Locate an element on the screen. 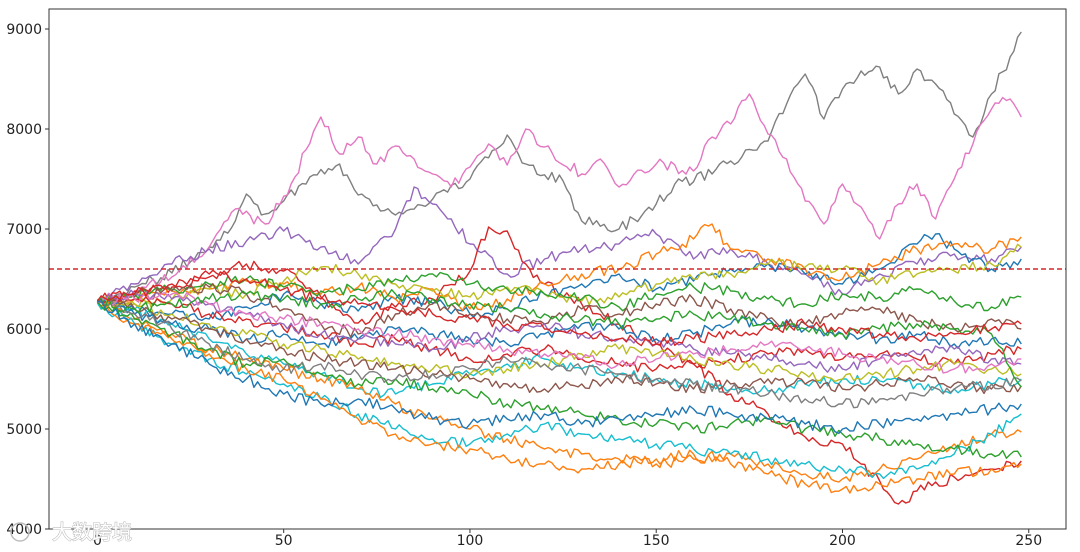  x-tick-label: 250 is located at coordinates (1028, 541).